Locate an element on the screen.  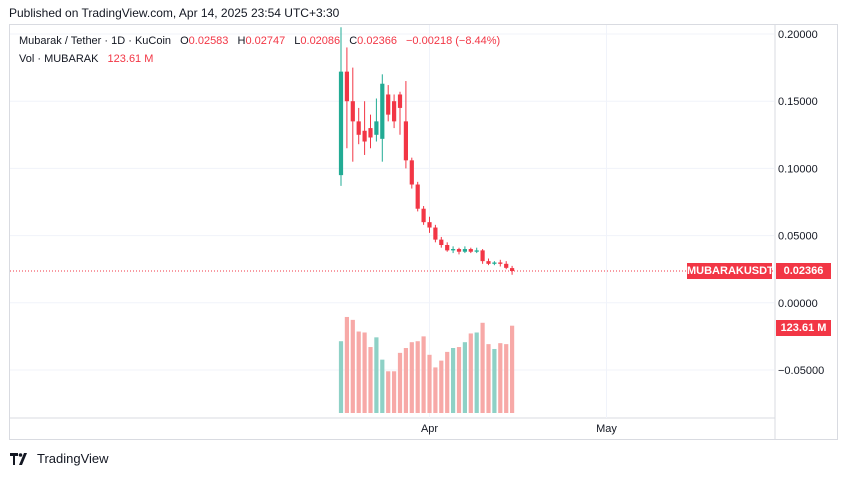
candles is located at coordinates (426, 151).